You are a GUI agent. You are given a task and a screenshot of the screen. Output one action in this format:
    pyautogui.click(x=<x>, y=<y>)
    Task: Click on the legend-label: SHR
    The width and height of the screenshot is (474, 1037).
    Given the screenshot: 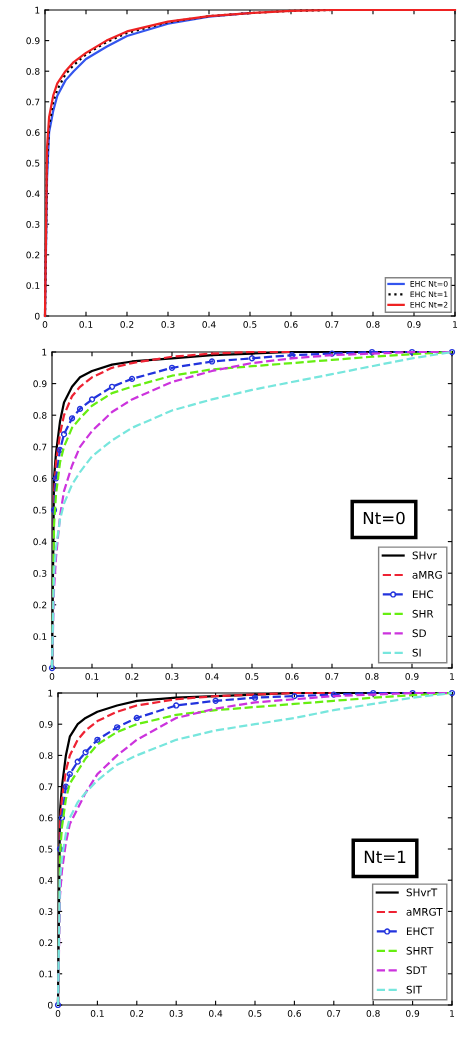 What is the action you would take?
    pyautogui.click(x=423, y=613)
    